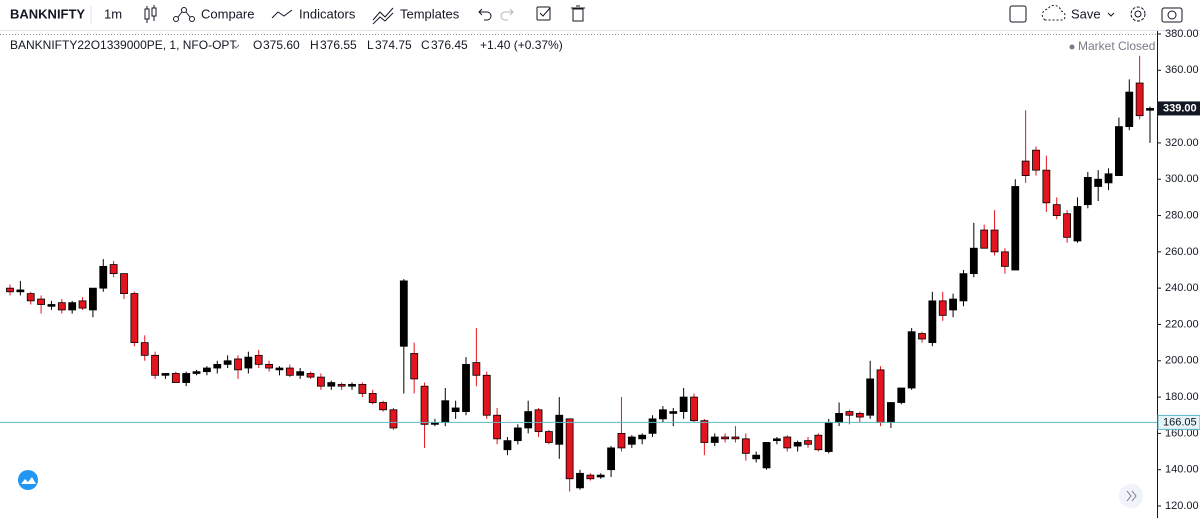 This screenshot has height=518, width=1200. What do you see at coordinates (1131, 496) in the screenshot?
I see `scroll-to-realtime` at bounding box center [1131, 496].